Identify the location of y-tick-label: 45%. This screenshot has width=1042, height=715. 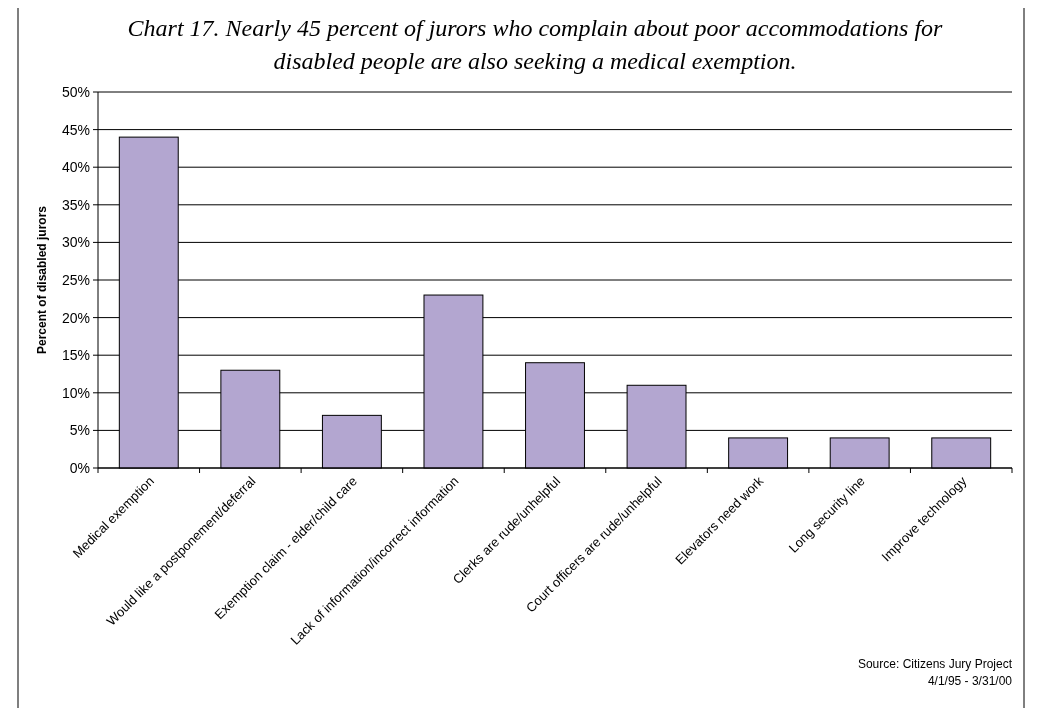
(75, 129).